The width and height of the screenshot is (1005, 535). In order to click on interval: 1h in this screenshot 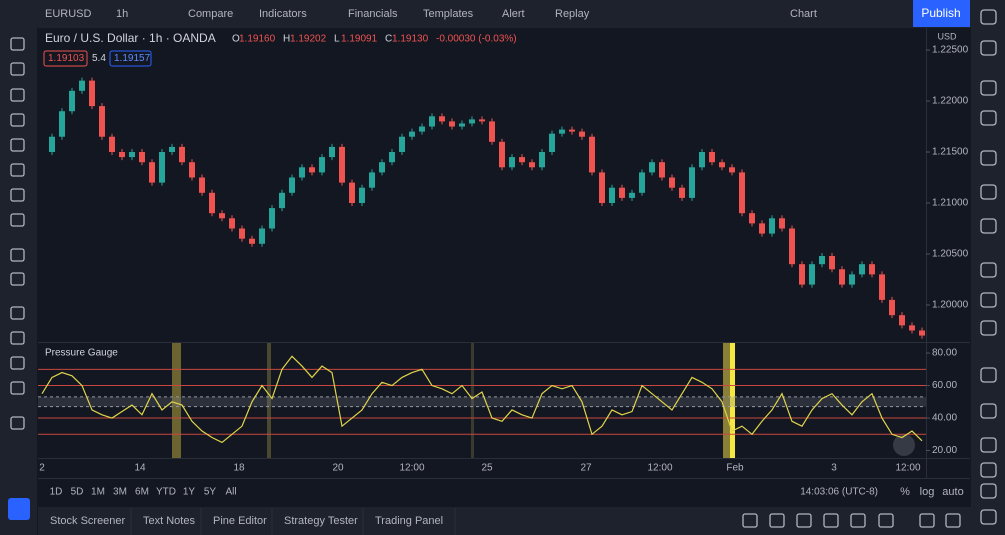, I will do `click(122, 14)`.